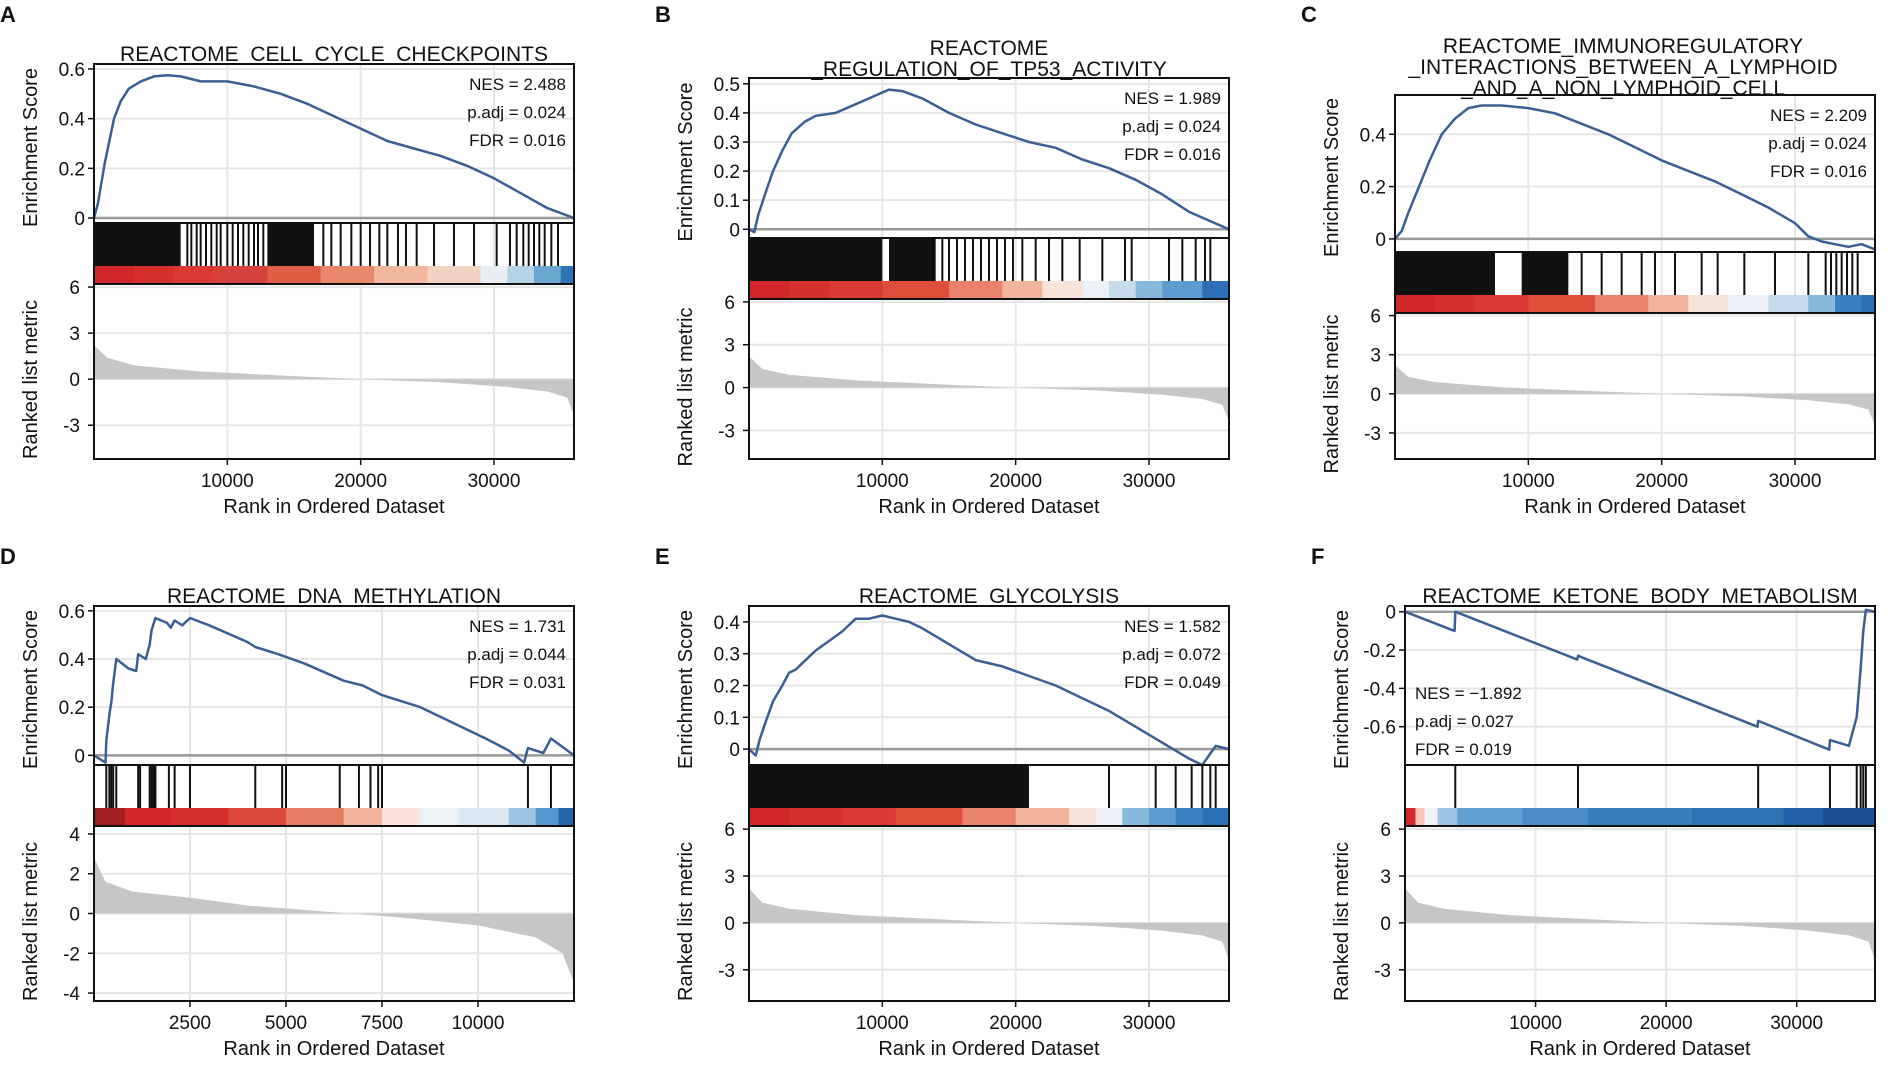 The height and width of the screenshot is (1078, 1890). Describe the element at coordinates (72, 612) in the screenshot. I see `es-ytick-label: 0.6` at that location.